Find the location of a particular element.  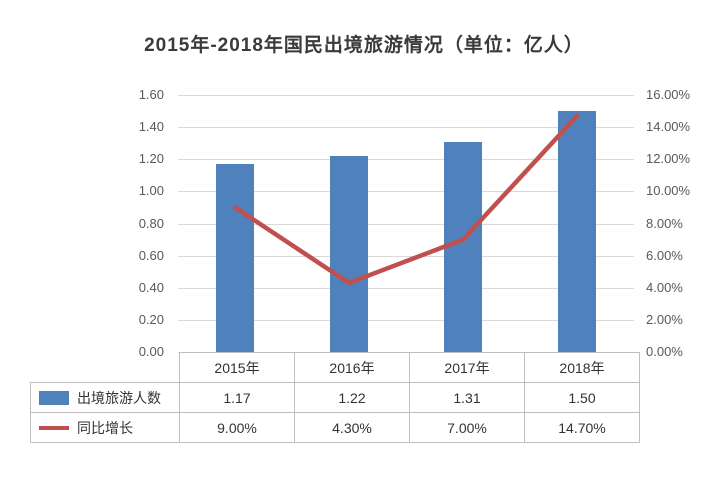

series-row-bar: 出境旅游人数 1.17 1.22 1.31 1.50 is located at coordinates (335, 397).